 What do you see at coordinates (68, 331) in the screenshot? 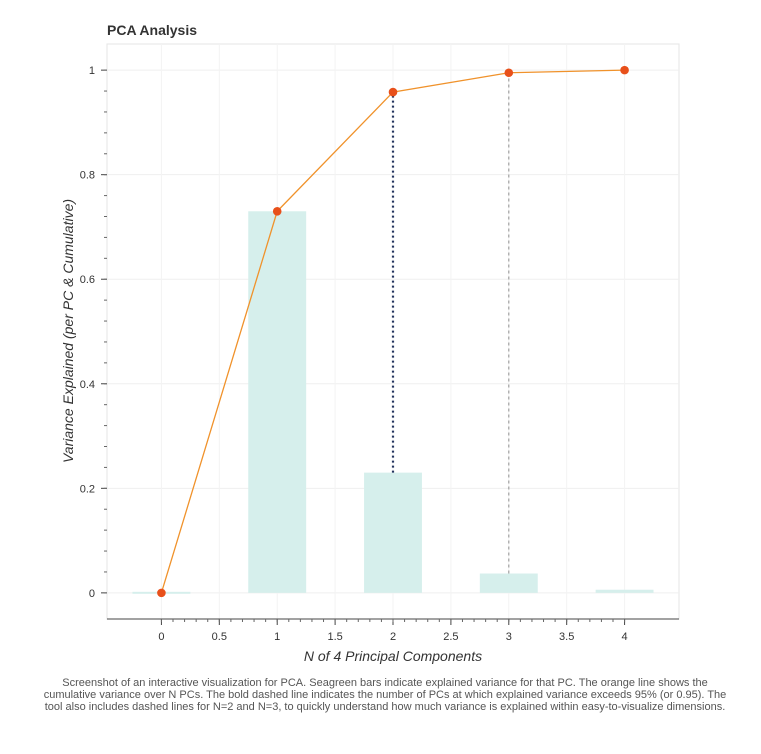
I see `y-axis-label: Variance Explained (per PC & Cumulative)` at bounding box center [68, 331].